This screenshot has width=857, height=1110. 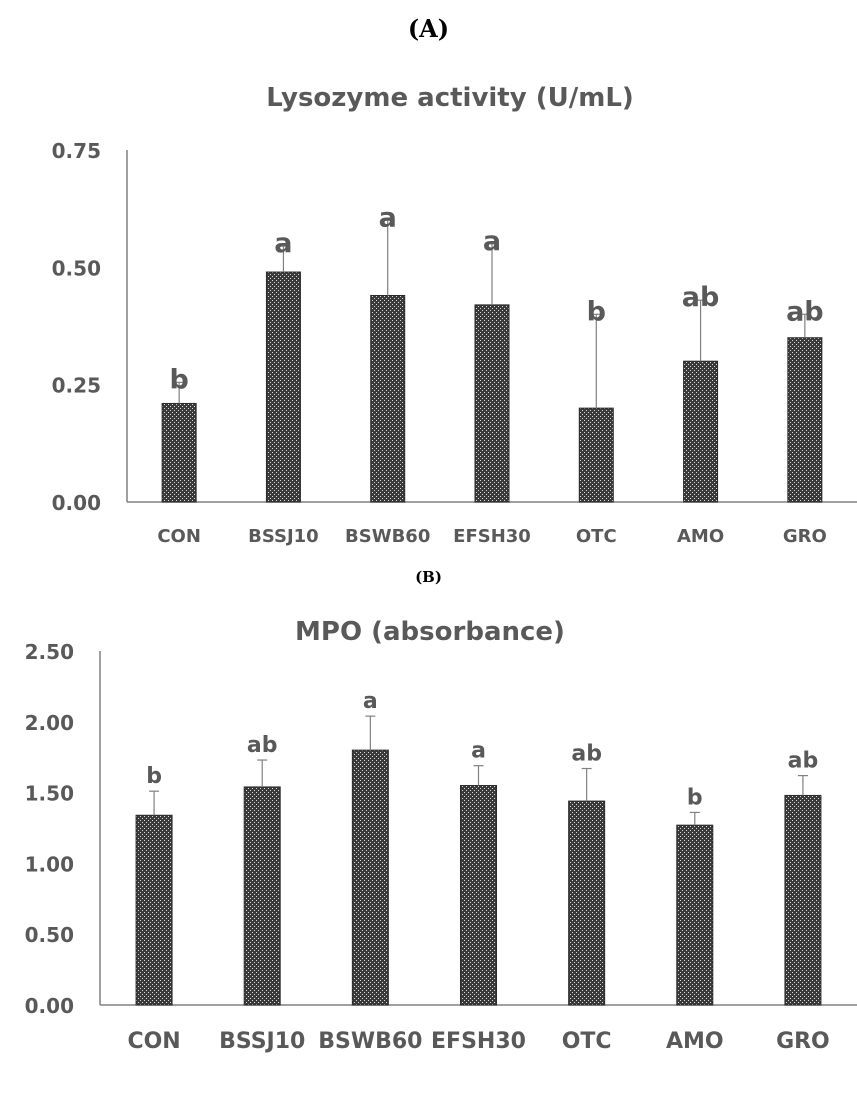 What do you see at coordinates (49, 1006) in the screenshot?
I see `mpo-y-tick-label: 0.00` at bounding box center [49, 1006].